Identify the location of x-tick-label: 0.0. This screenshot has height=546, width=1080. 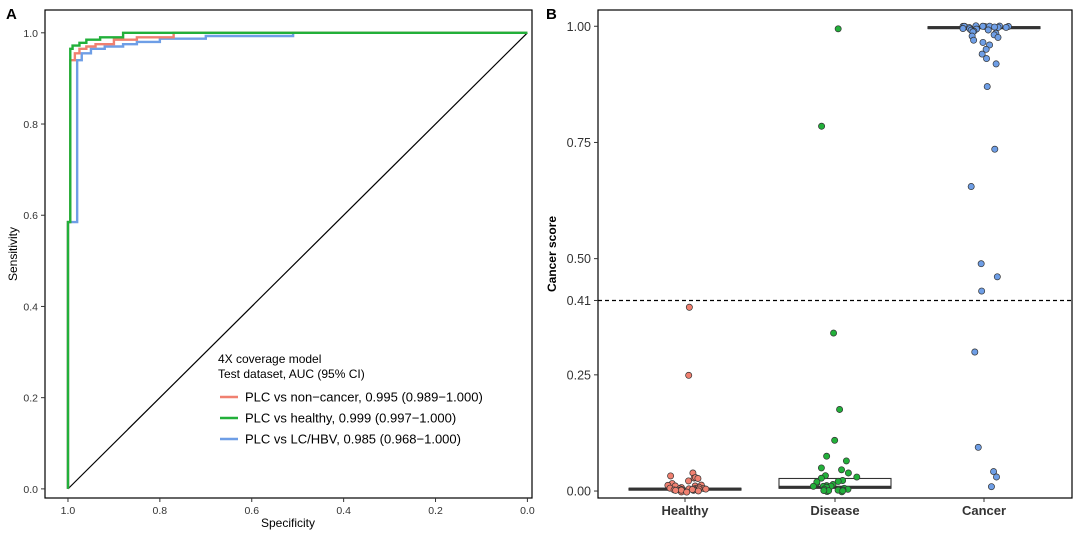
(527, 511).